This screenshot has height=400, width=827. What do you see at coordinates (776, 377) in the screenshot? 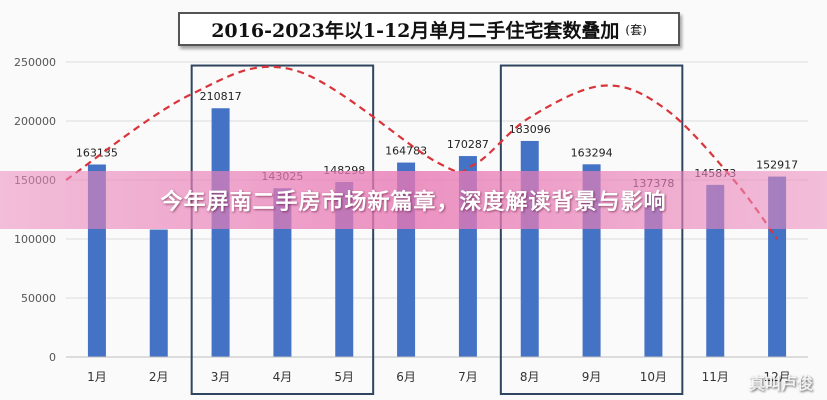
I see `x-tick-label: 12月` at bounding box center [776, 377].